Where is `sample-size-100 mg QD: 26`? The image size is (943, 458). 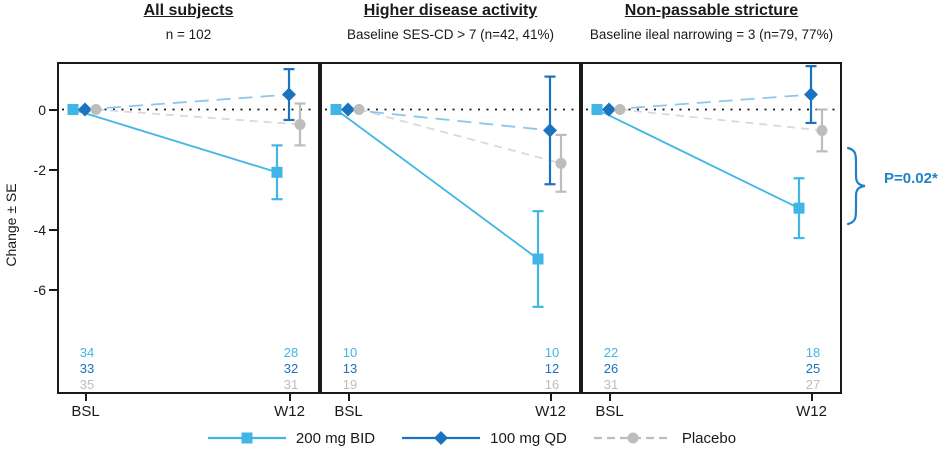 sample-size-100 mg QD: 26 is located at coordinates (611, 368).